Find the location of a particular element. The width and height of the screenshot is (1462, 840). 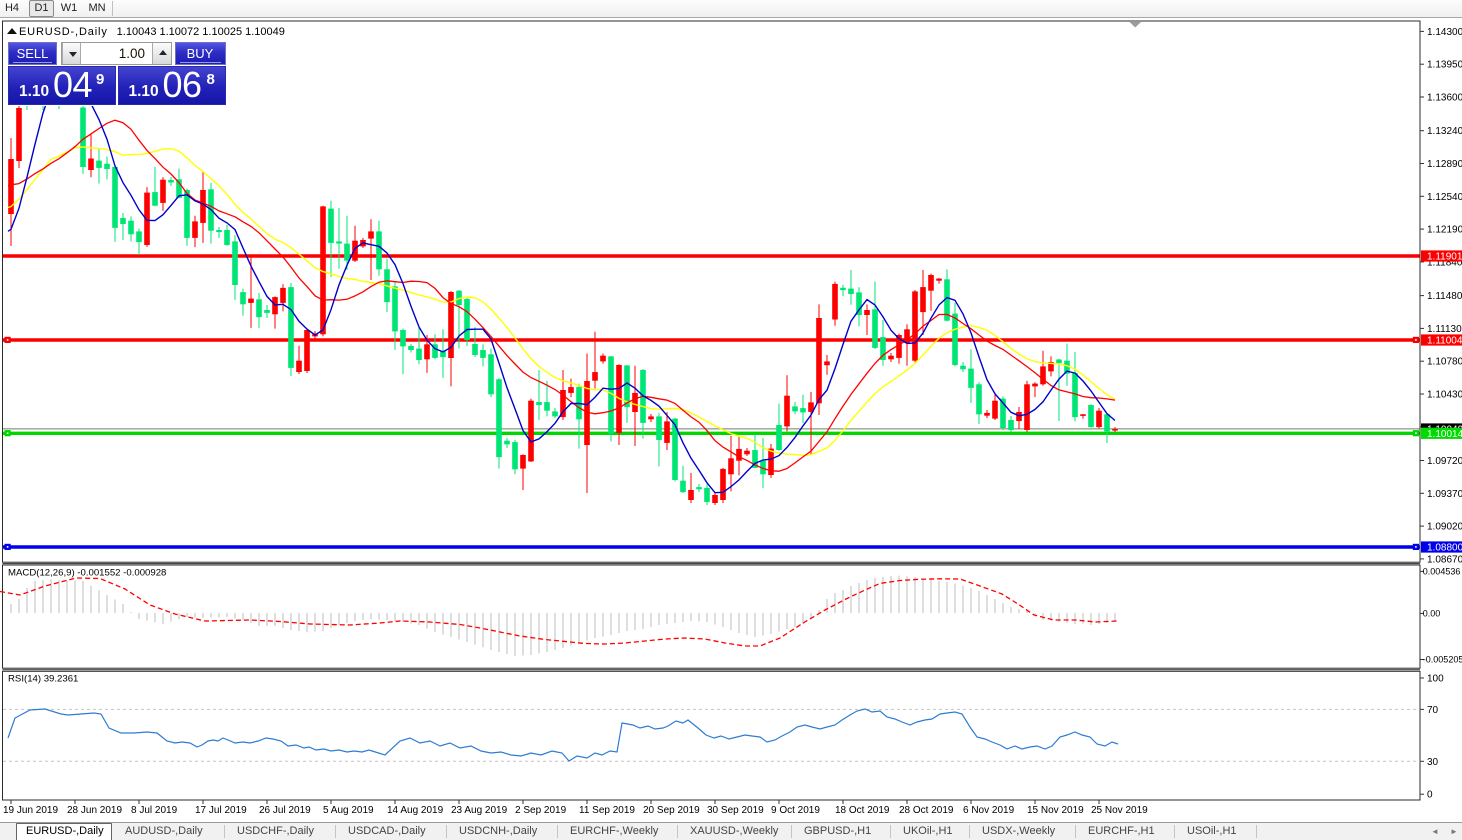

svg-text: 70 is located at coordinates (1433, 710).